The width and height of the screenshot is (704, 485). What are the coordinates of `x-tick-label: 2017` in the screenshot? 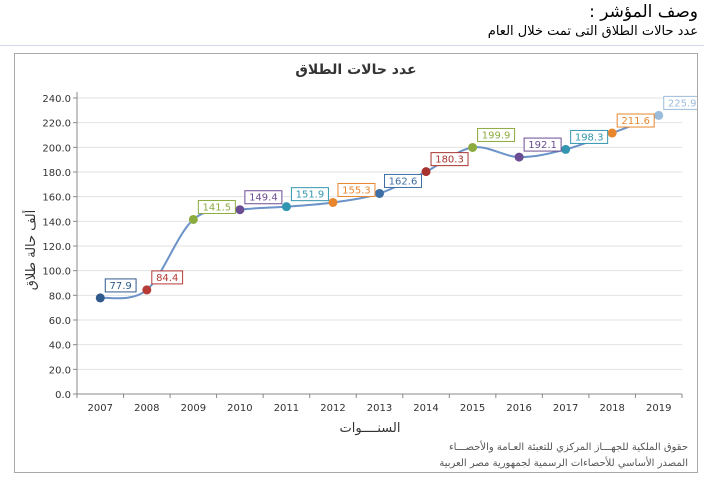 It's located at (565, 408).